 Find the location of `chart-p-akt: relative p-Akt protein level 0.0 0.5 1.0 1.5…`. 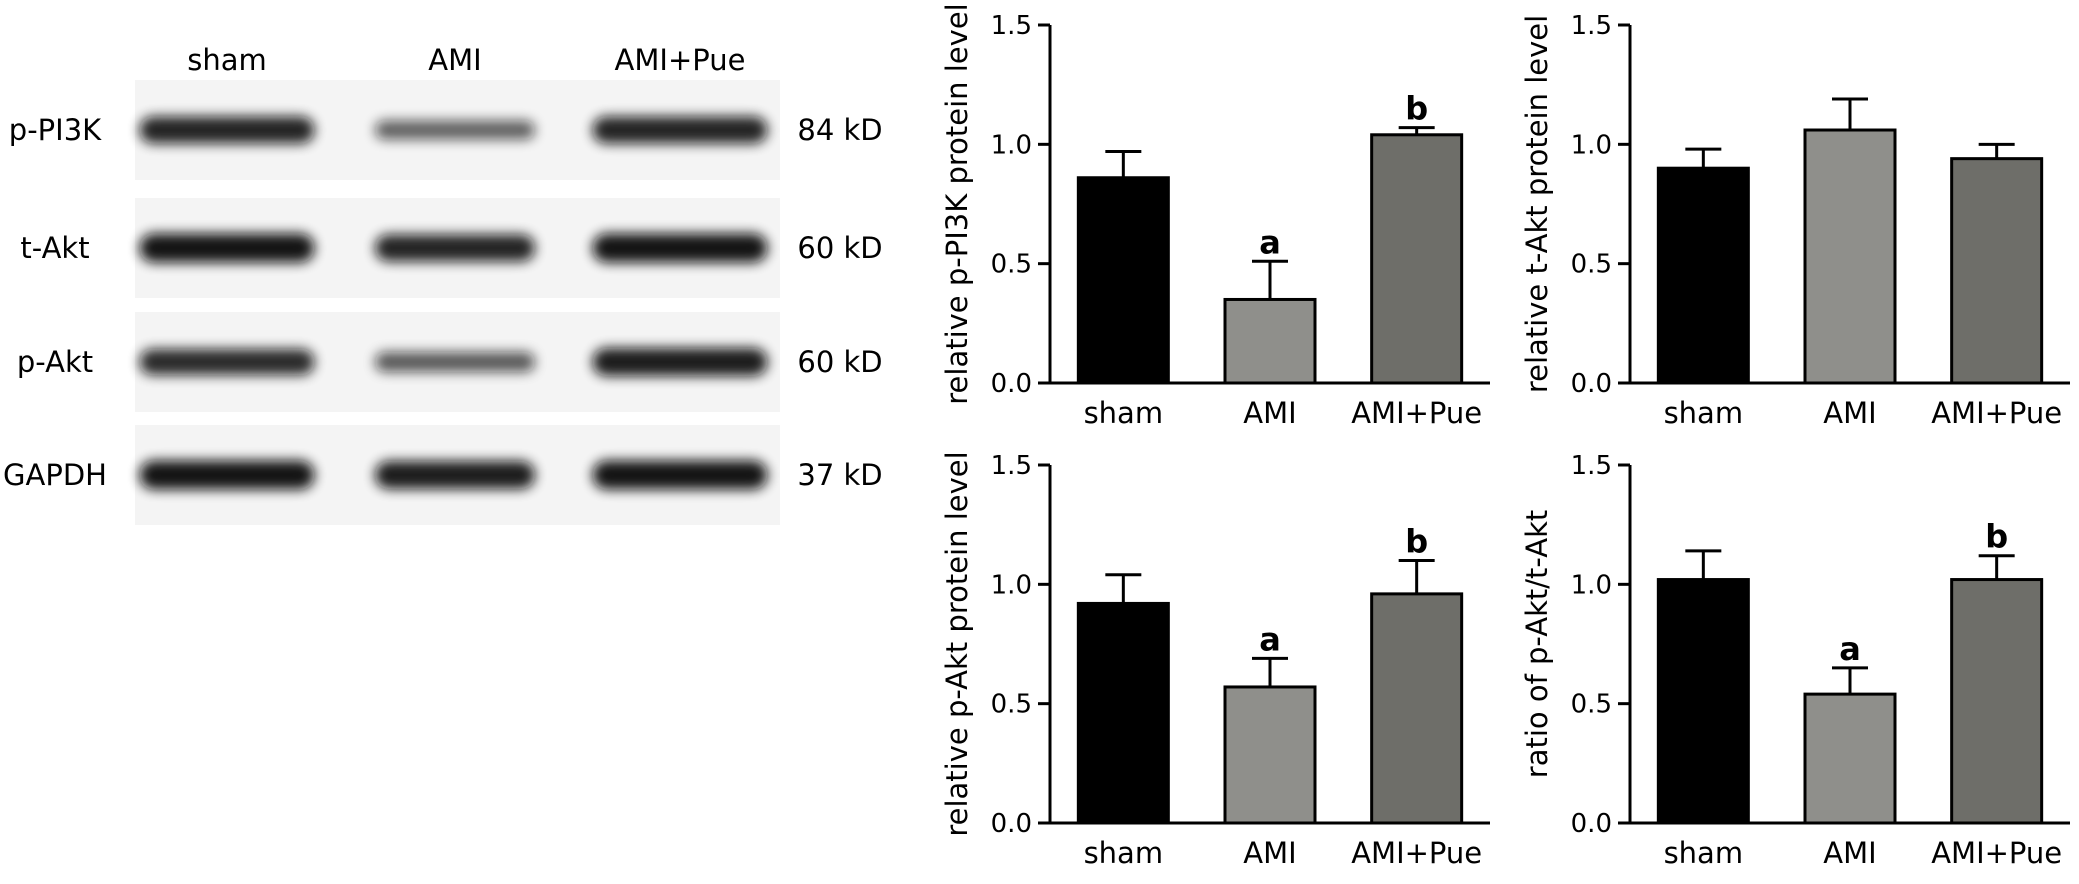

chart-p-akt: relative p-Akt protein level 0.0 0.5 1.0 1.5… is located at coordinates (1215, 660).